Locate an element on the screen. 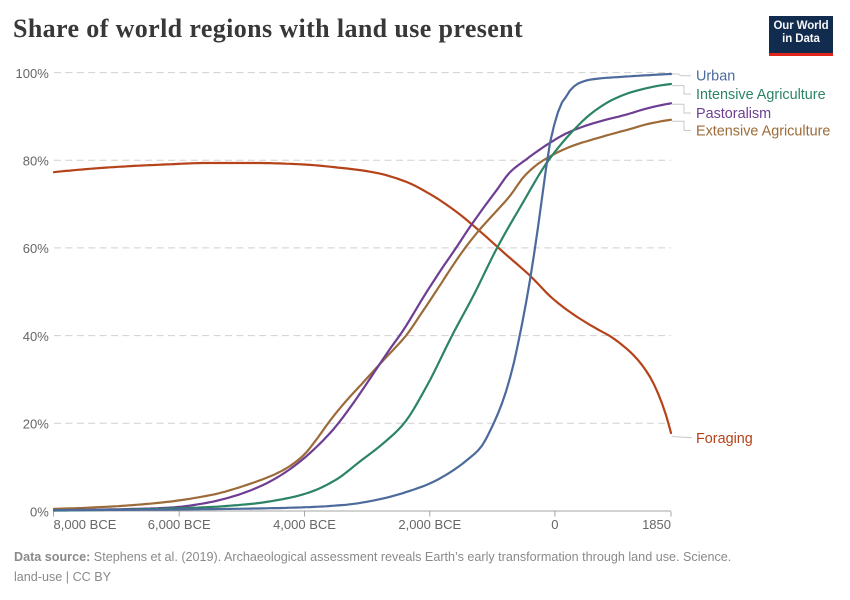 This screenshot has height=600, width=850. svg-text: Pastoralism is located at coordinates (733, 114).